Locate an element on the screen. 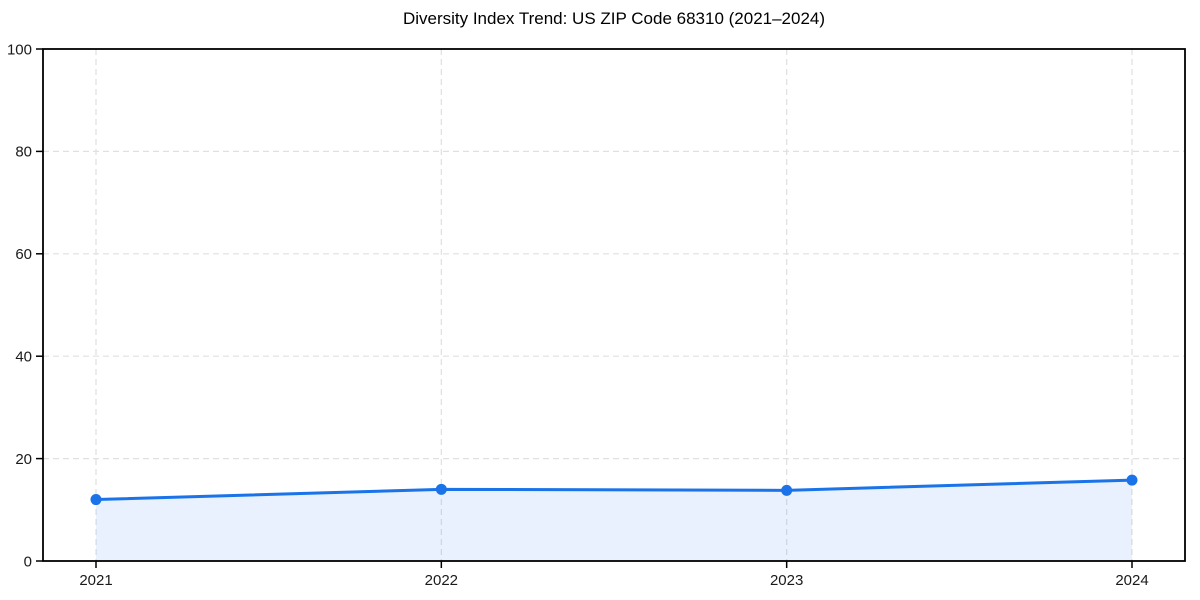  area-fill is located at coordinates (614, 520).